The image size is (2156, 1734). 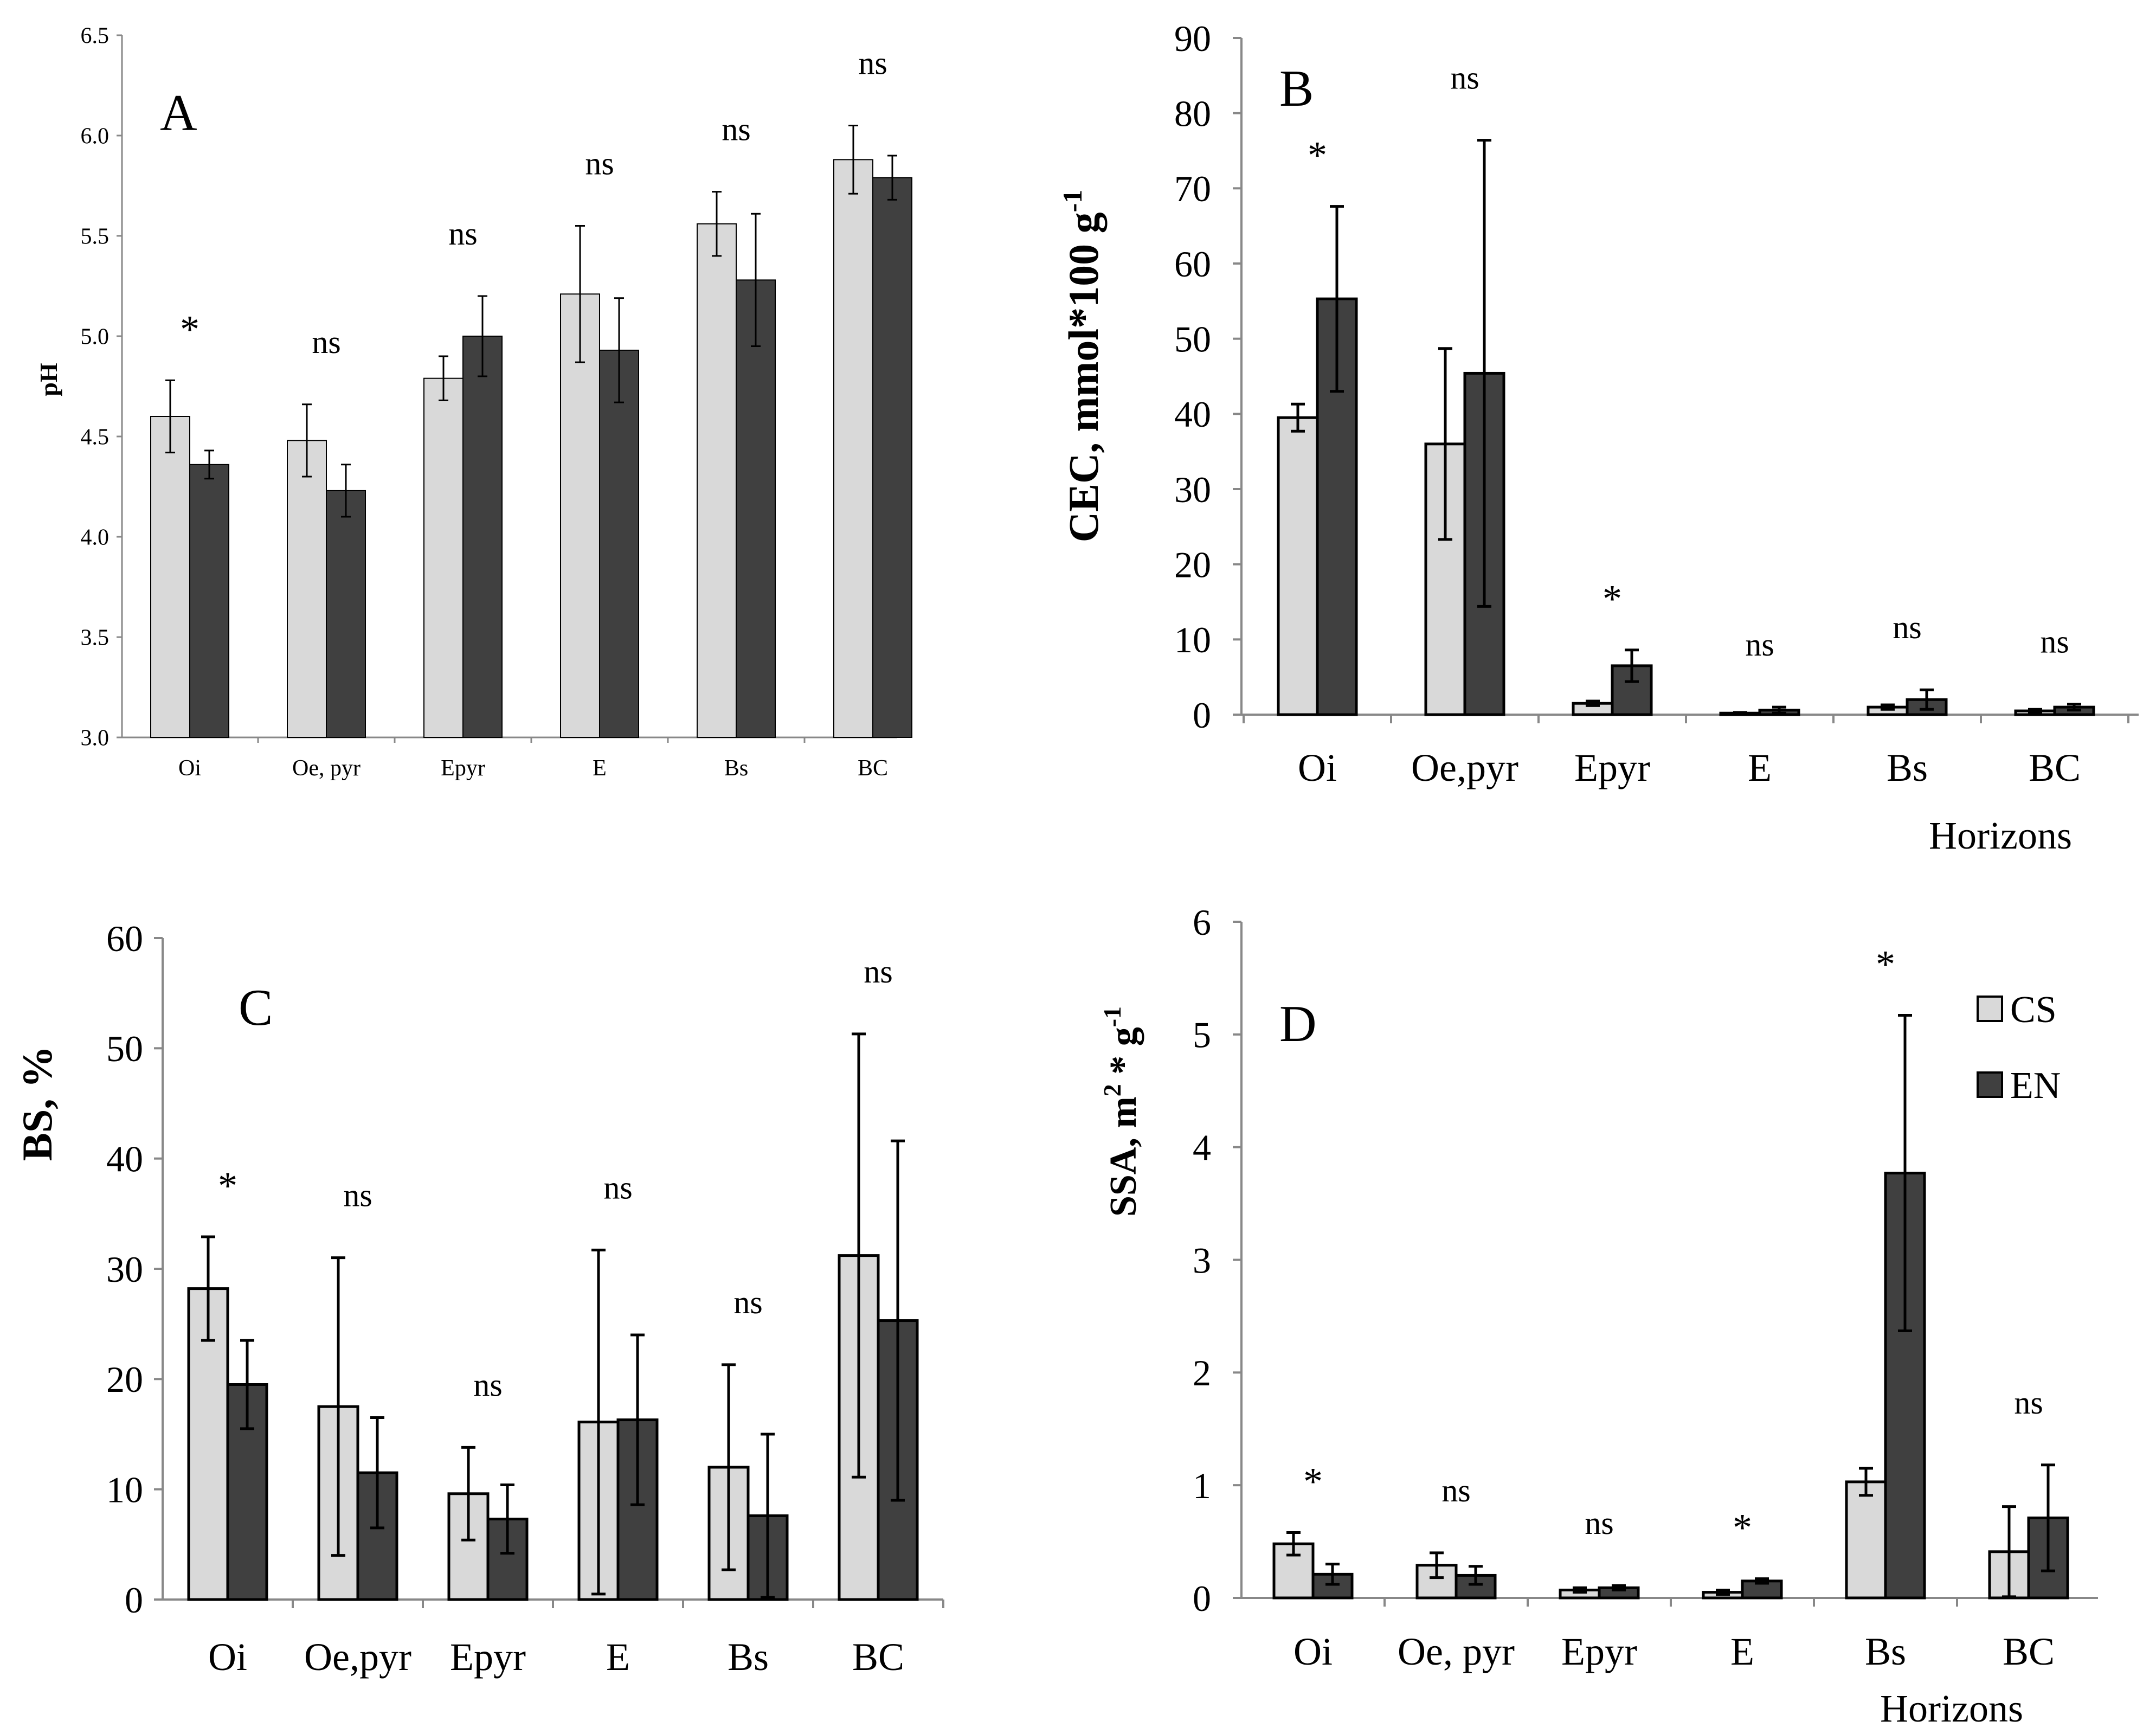 What do you see at coordinates (1082, 366) in the screenshot?
I see `y-axis-title-cec: CEC, mmol*100 g-1` at bounding box center [1082, 366].